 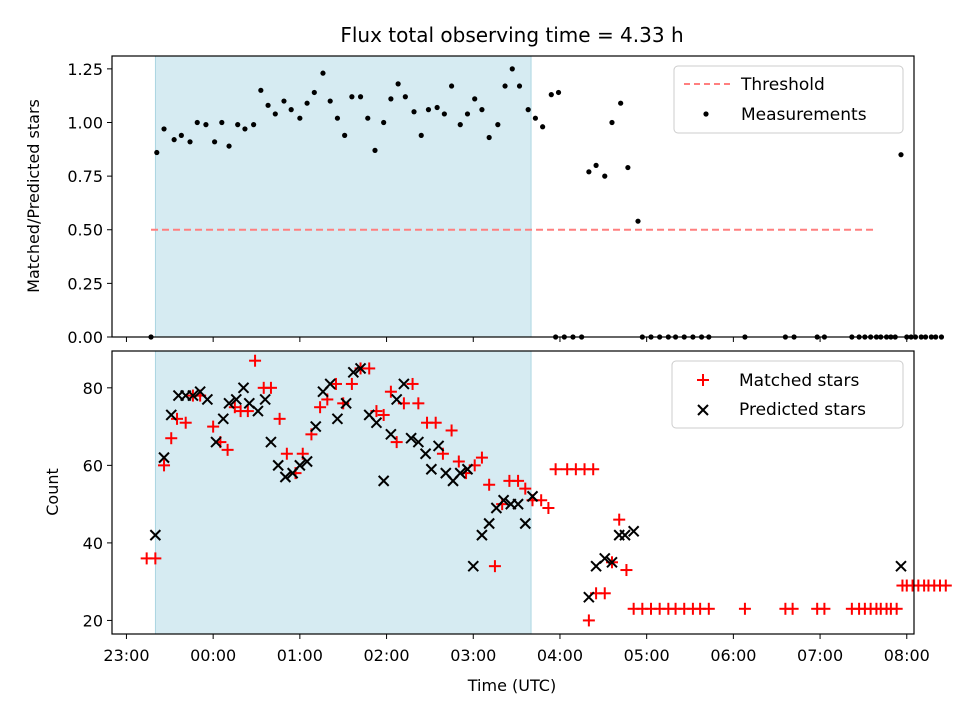 I want to click on x-tick-label: 06:00, so click(x=733, y=655).